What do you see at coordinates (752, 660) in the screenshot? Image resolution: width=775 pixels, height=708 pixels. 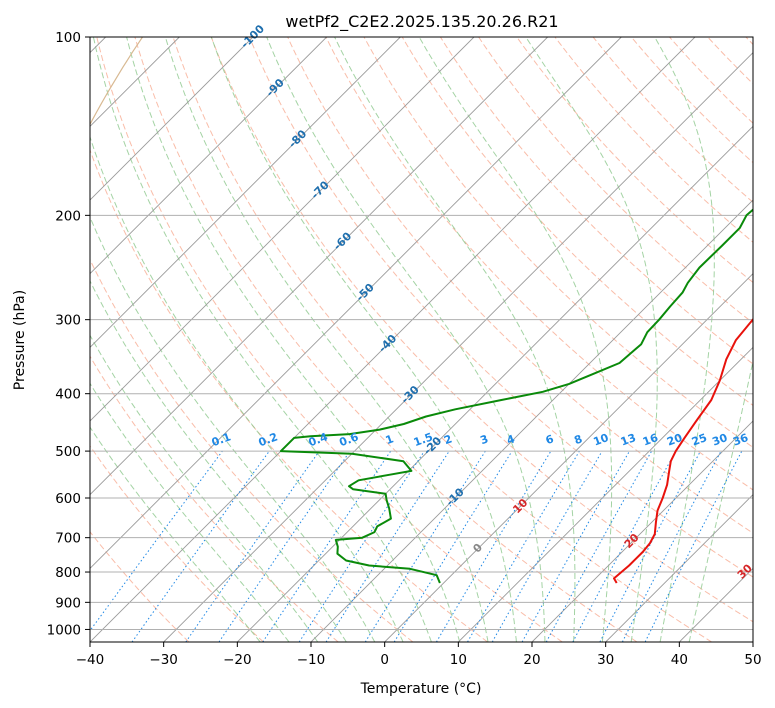 I see `x-tick-label: 50` at bounding box center [752, 660].